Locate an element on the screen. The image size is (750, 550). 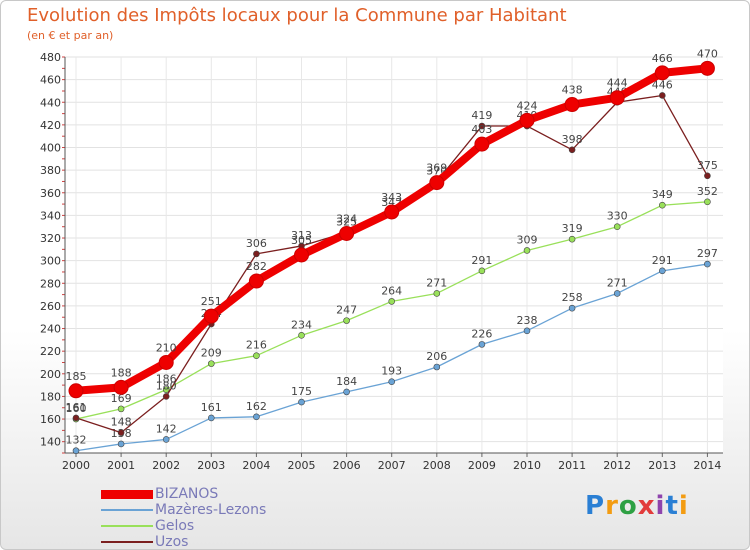
data-label-gelos: 271 is located at coordinates (436, 282).